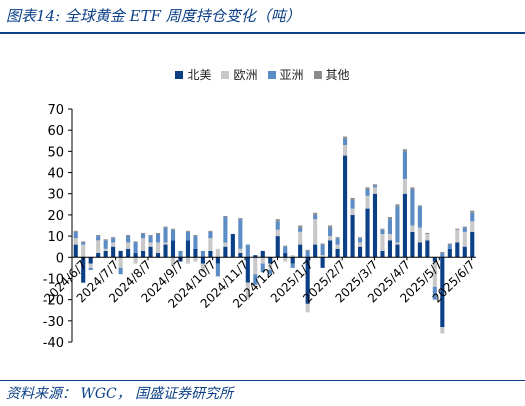 The height and width of the screenshot is (406, 525). I want to click on y-axis: -40 -30 -20 -10 0 10 20 30 40 50 60 70, so click(58, 227).